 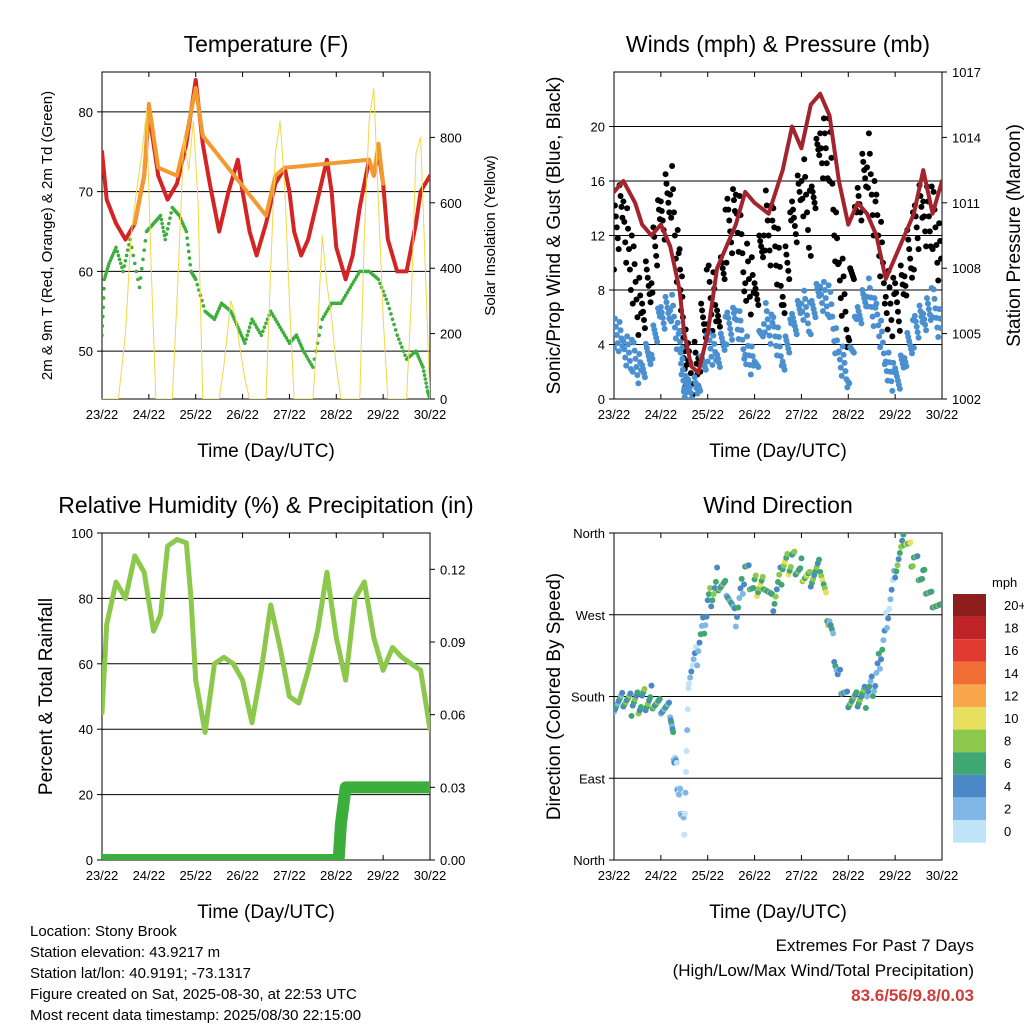 I want to click on x-tick-label: 27/22, so click(x=801, y=875).